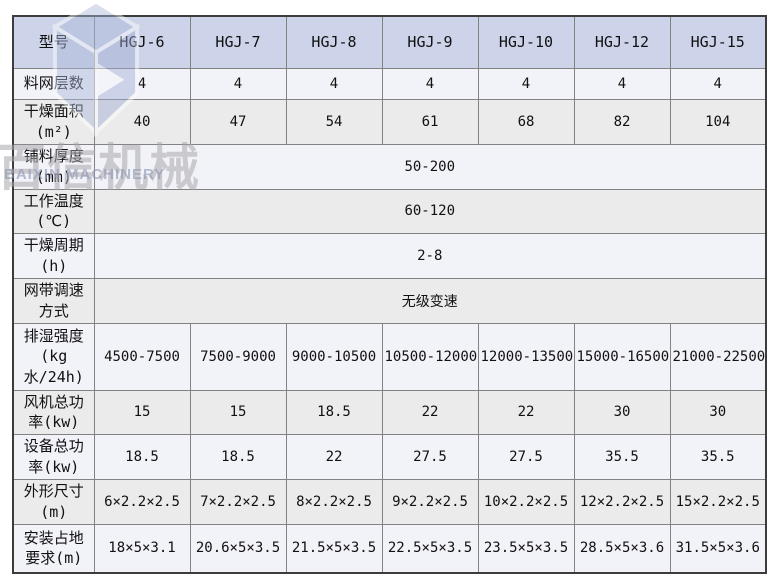  I want to click on spec-cell: 104, so click(718, 121).